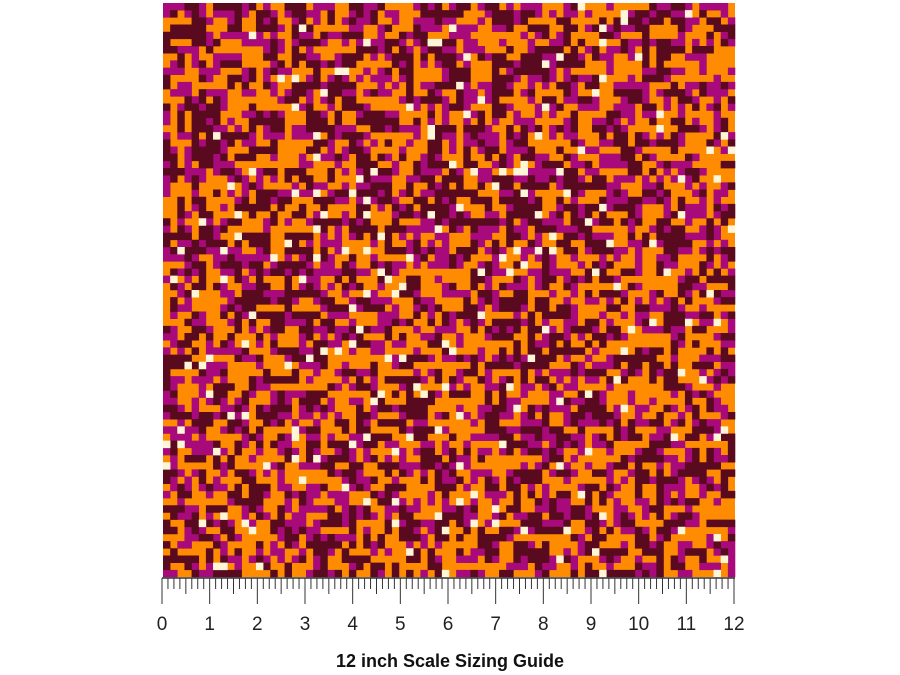 Image resolution: width=900 pixels, height=675 pixels. Describe the element at coordinates (450, 661) in the screenshot. I see `caption: 12 inch Scale Sizing Guide` at that location.